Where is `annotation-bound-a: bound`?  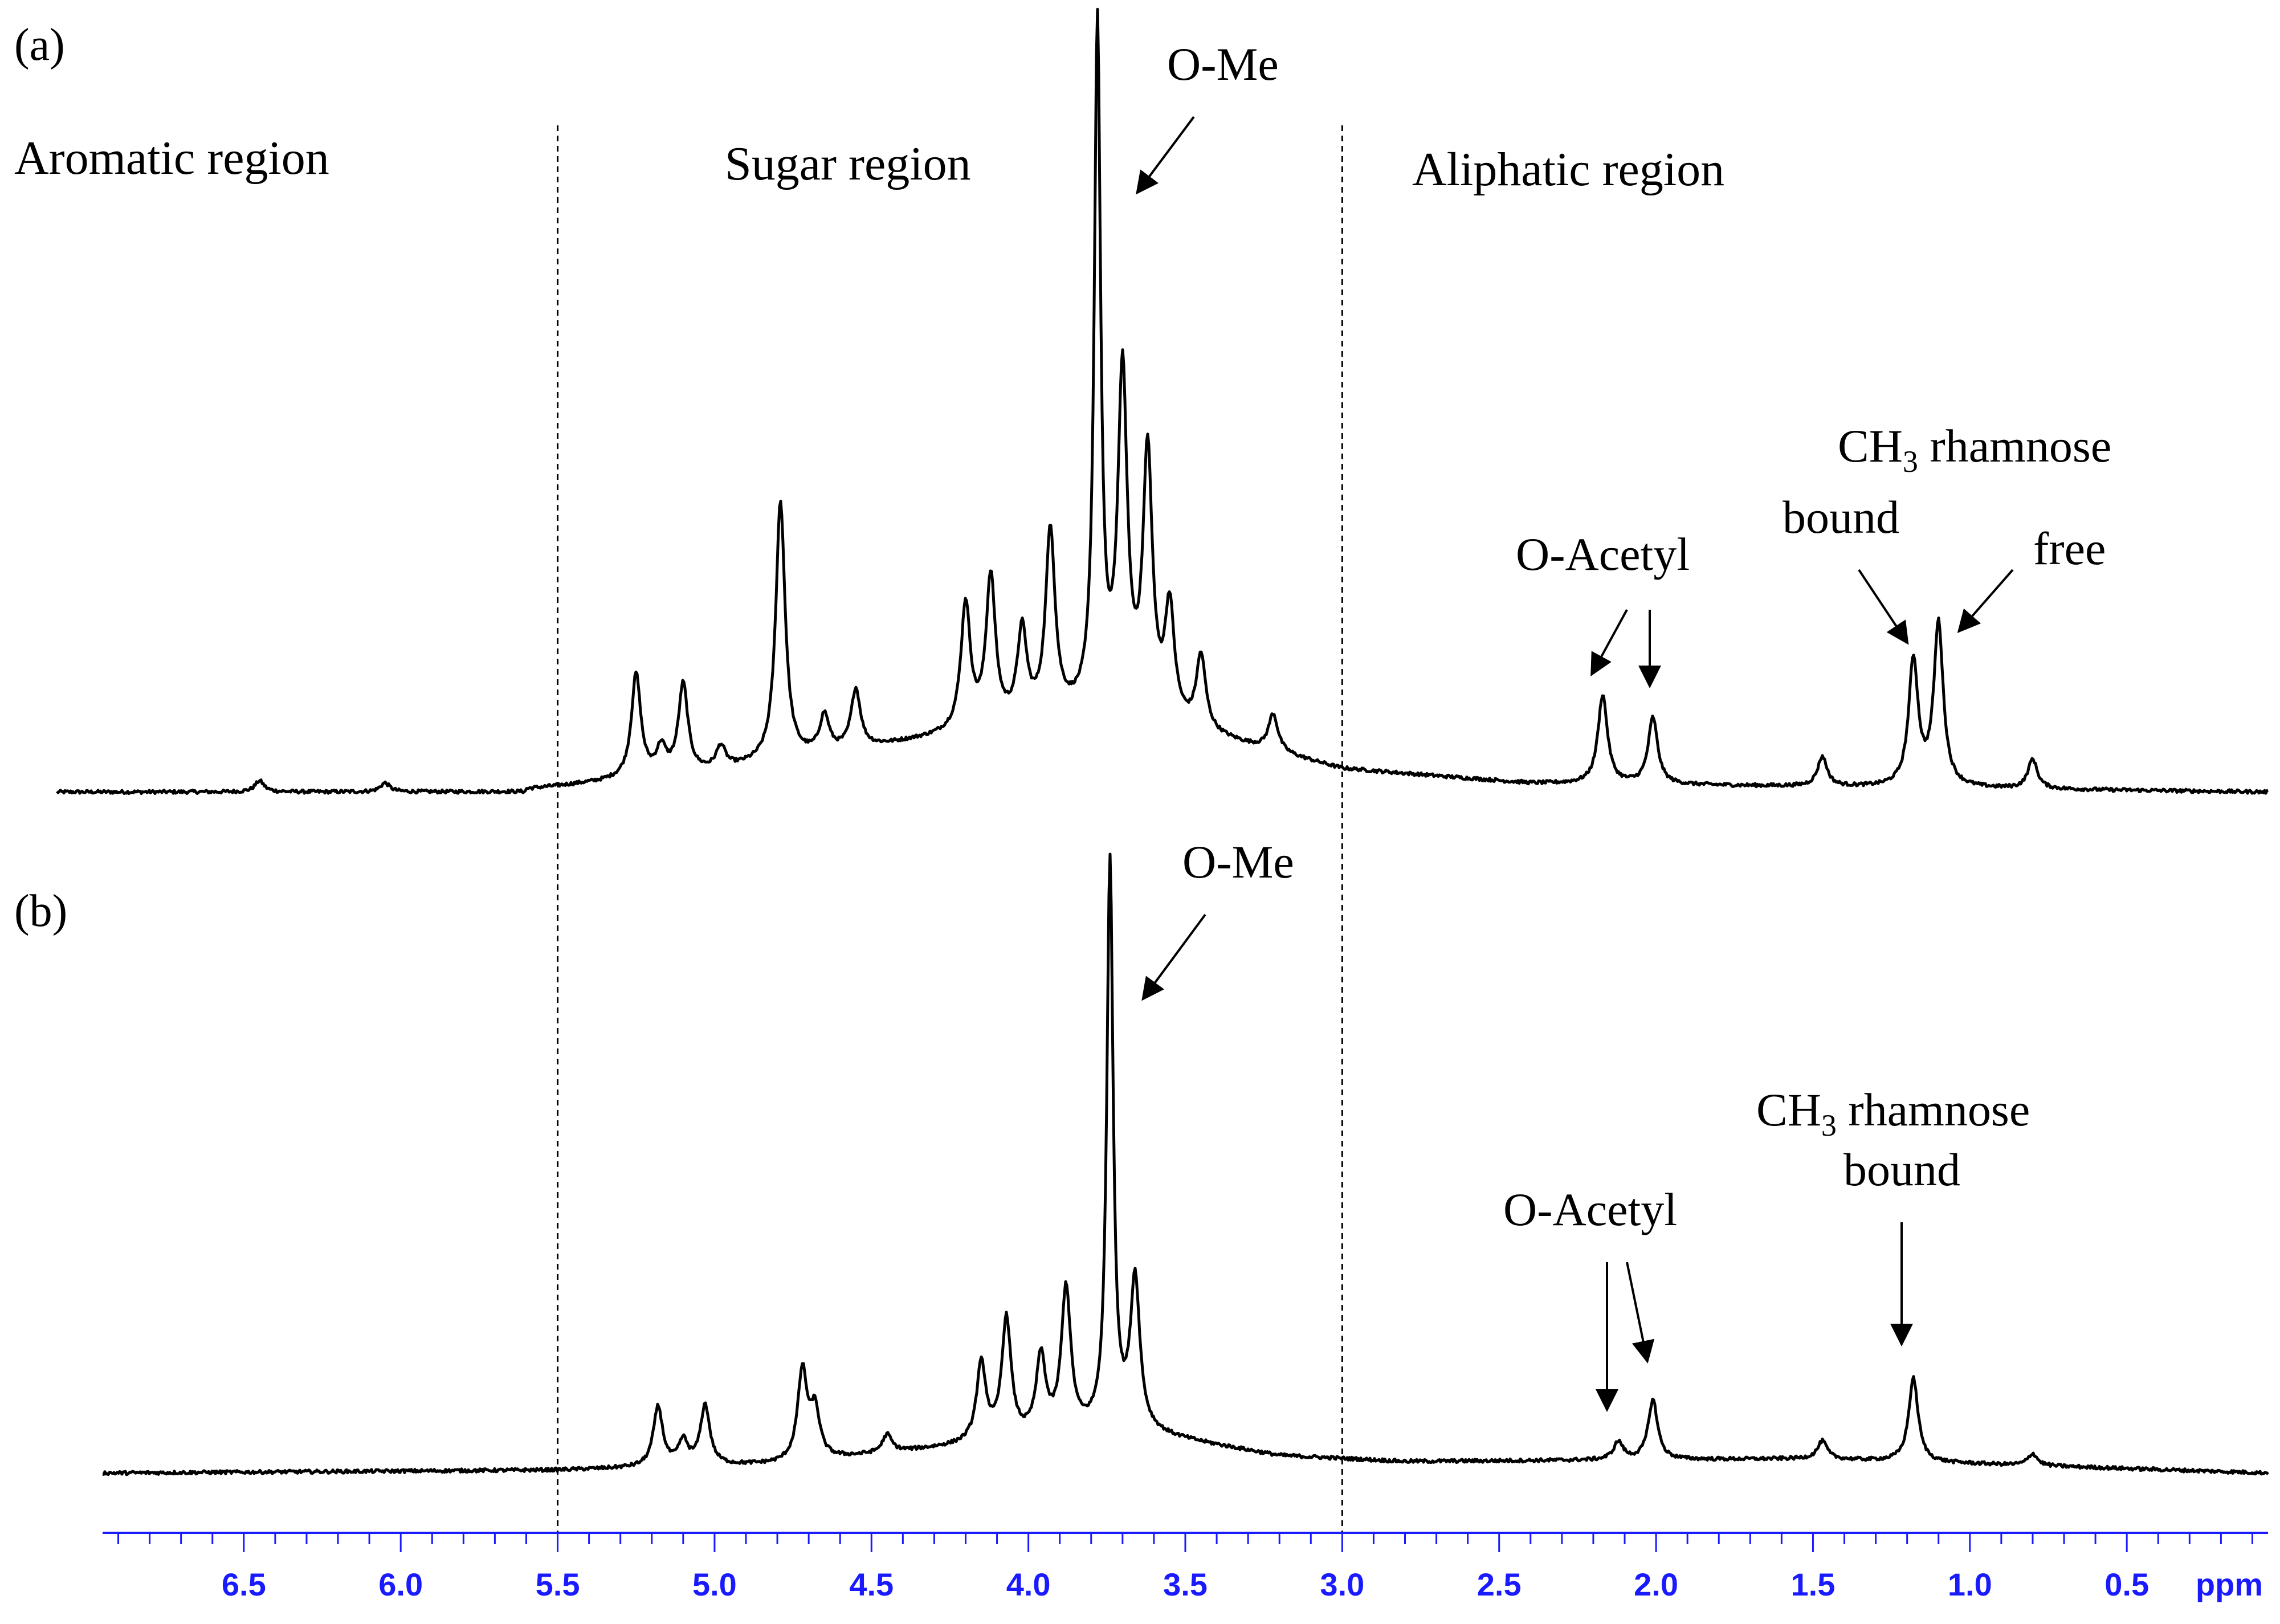 annotation-bound-a: bound is located at coordinates (1841, 517).